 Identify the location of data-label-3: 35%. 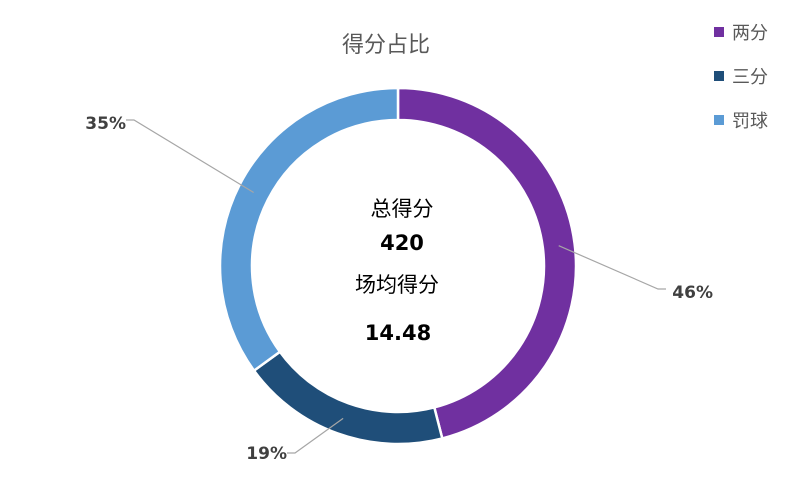
(105, 124).